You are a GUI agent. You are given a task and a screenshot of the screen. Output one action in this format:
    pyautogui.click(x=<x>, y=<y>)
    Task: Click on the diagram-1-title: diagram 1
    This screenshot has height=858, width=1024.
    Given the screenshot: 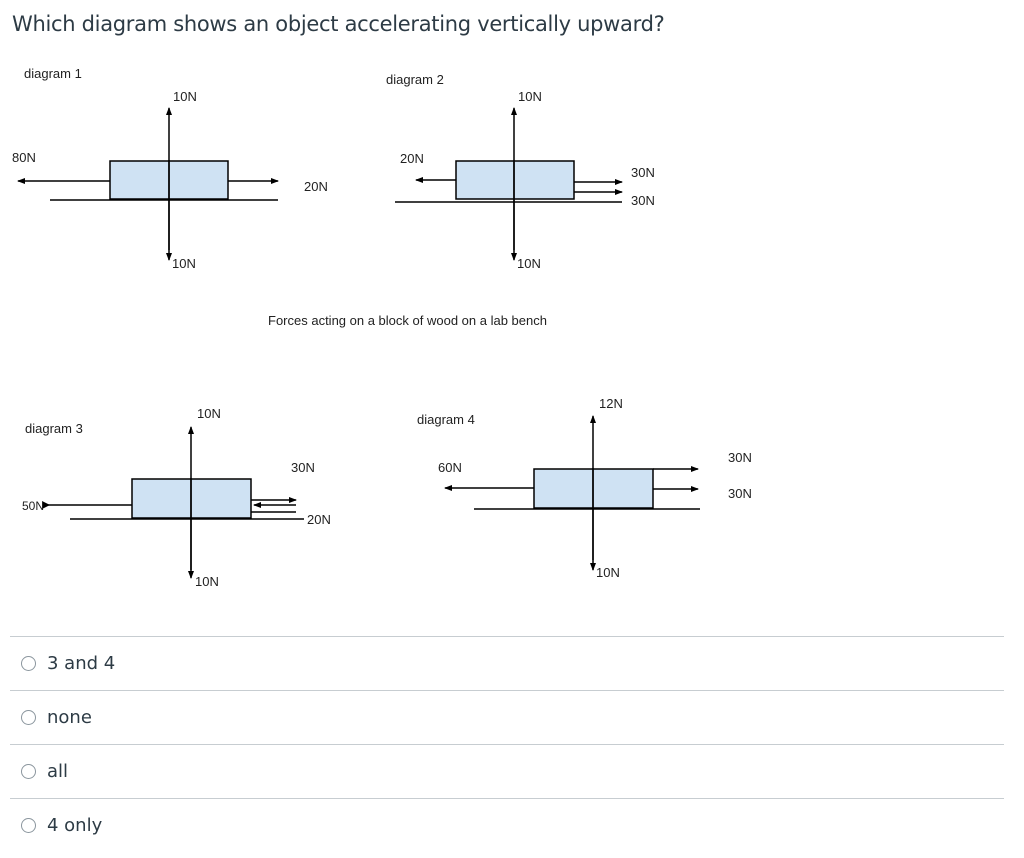 What is the action you would take?
    pyautogui.click(x=53, y=73)
    